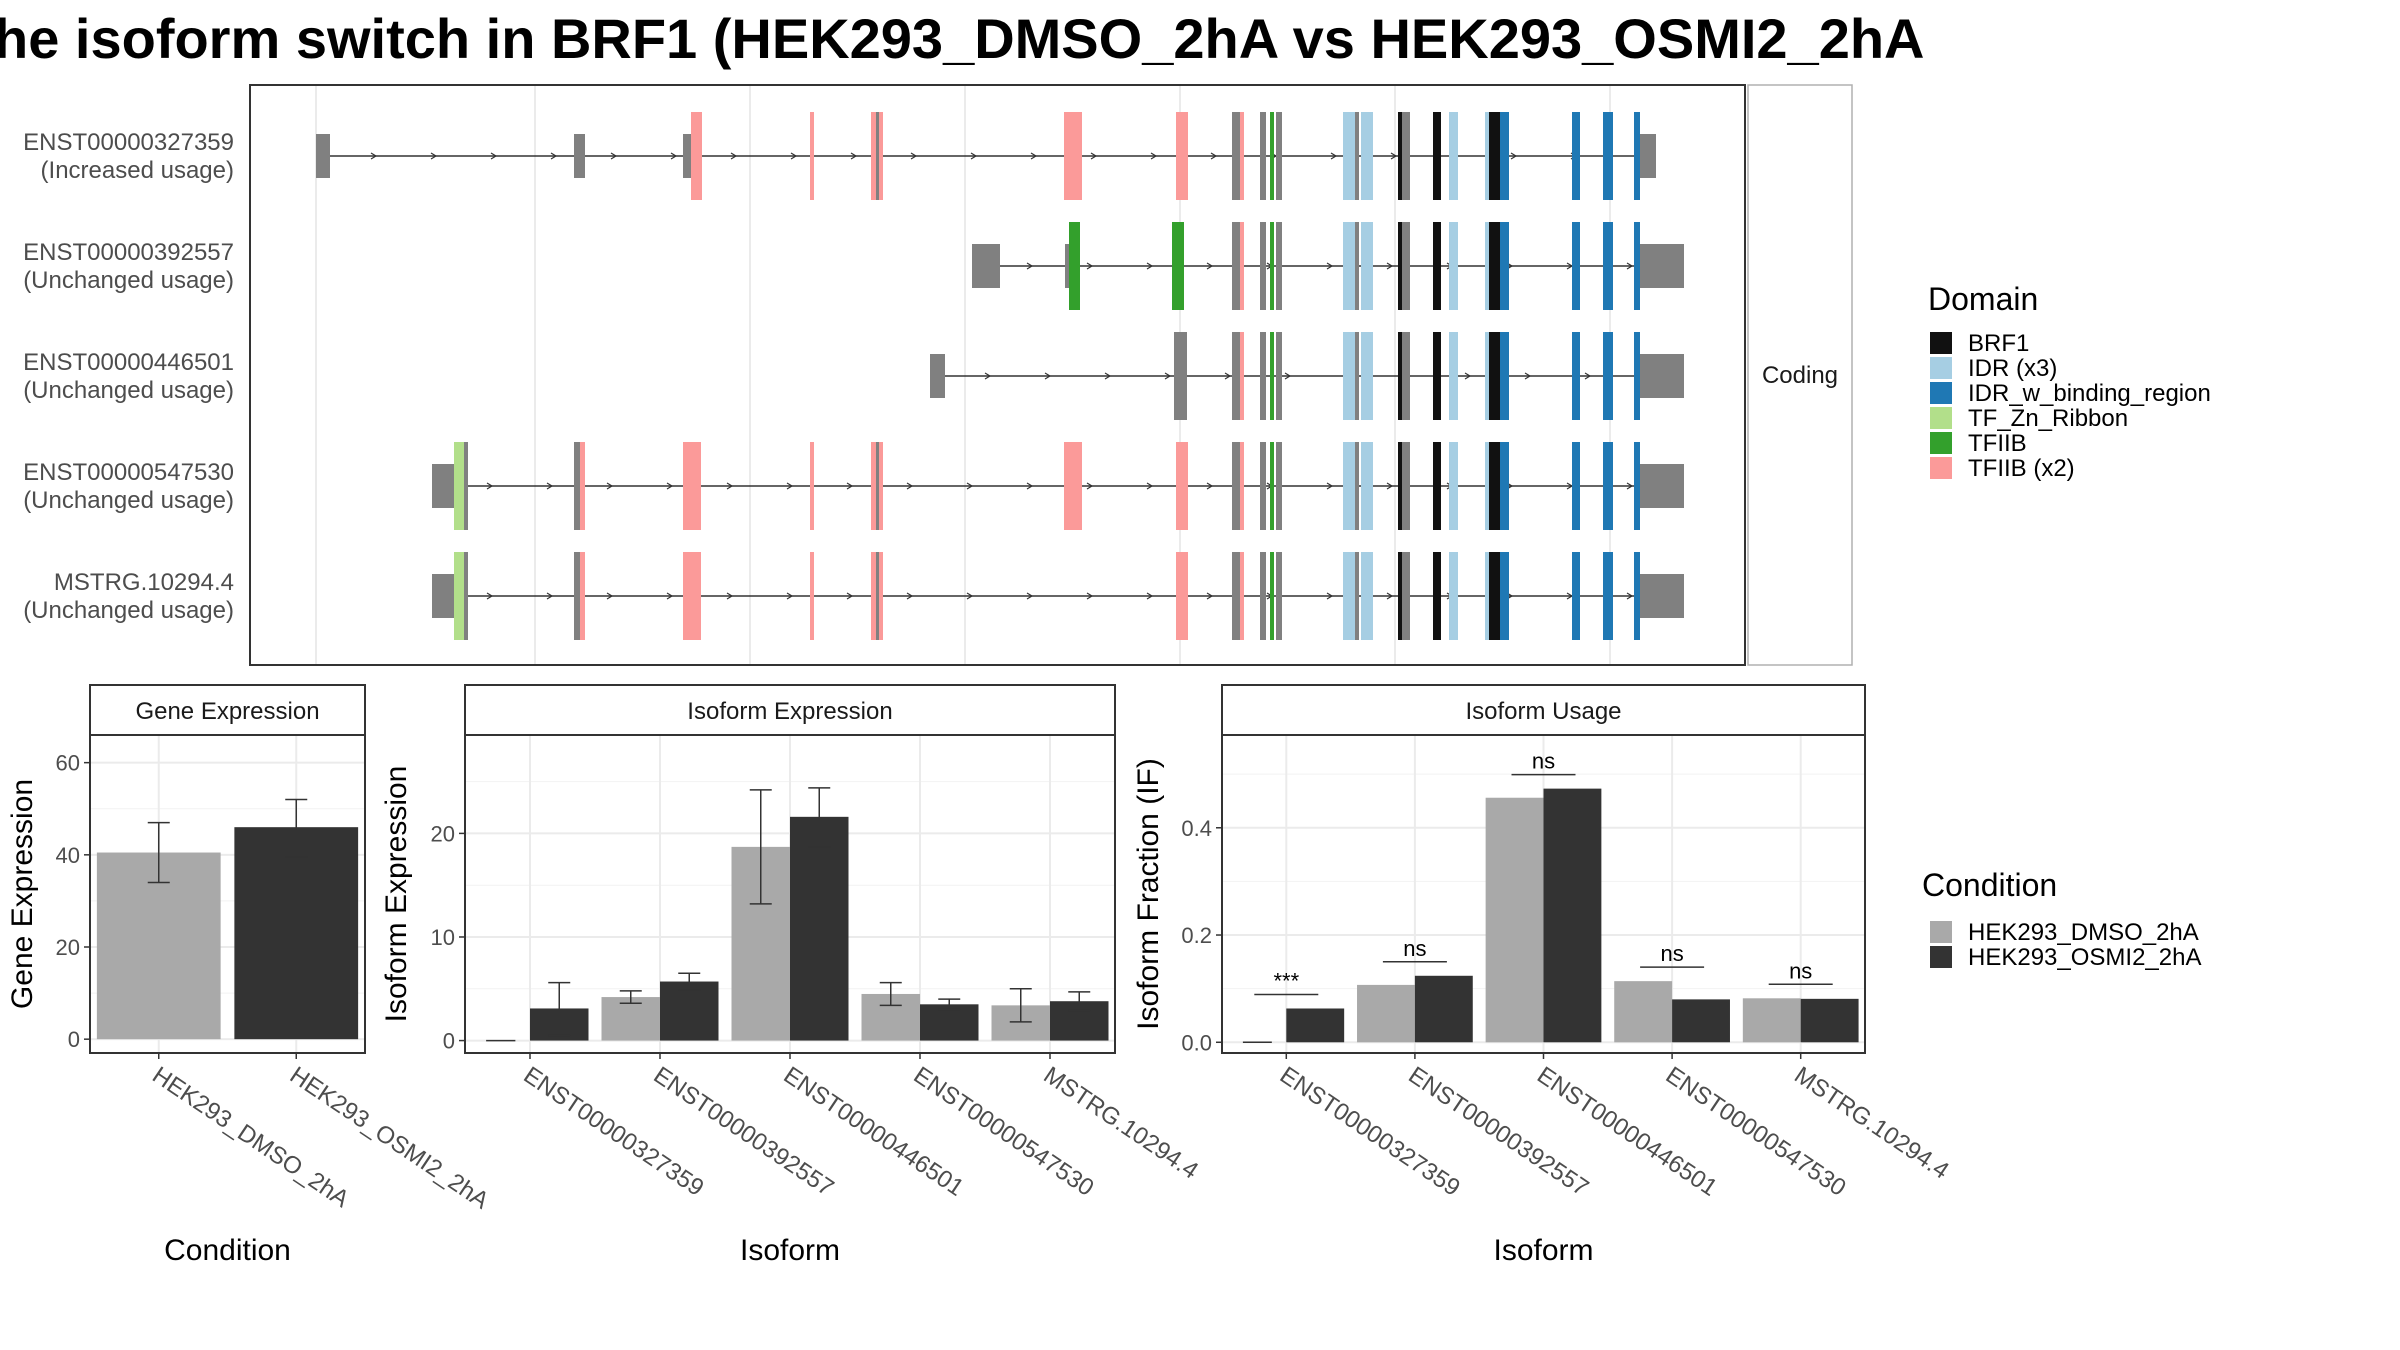 The height and width of the screenshot is (1350, 2400). What do you see at coordinates (1989, 885) in the screenshot?
I see `condition-legend-title: Condition` at bounding box center [1989, 885].